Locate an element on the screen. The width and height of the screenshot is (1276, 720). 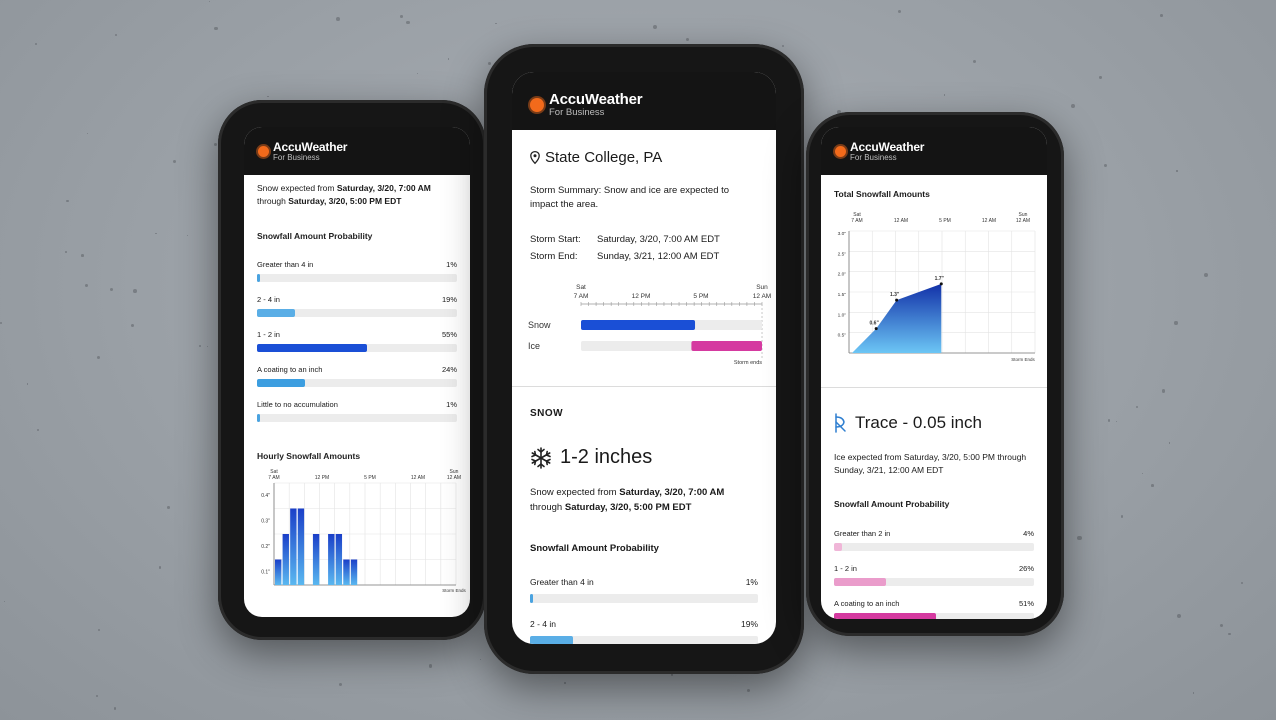
total-snowfall-title: Total Snowfall Amounts is located at coordinates (882, 194).